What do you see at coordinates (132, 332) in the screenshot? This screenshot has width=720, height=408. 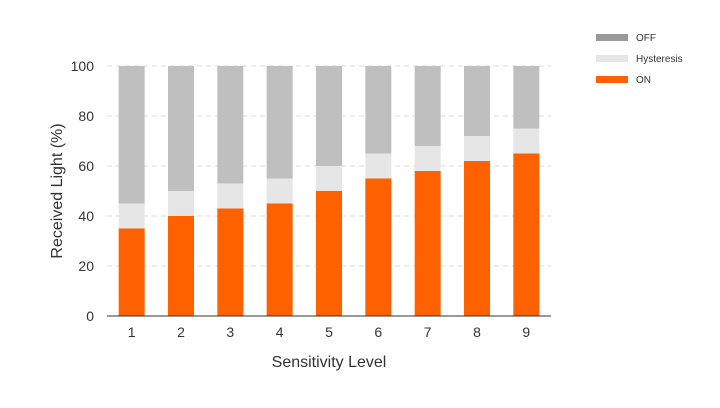 I see `x-tick-label: 1` at bounding box center [132, 332].